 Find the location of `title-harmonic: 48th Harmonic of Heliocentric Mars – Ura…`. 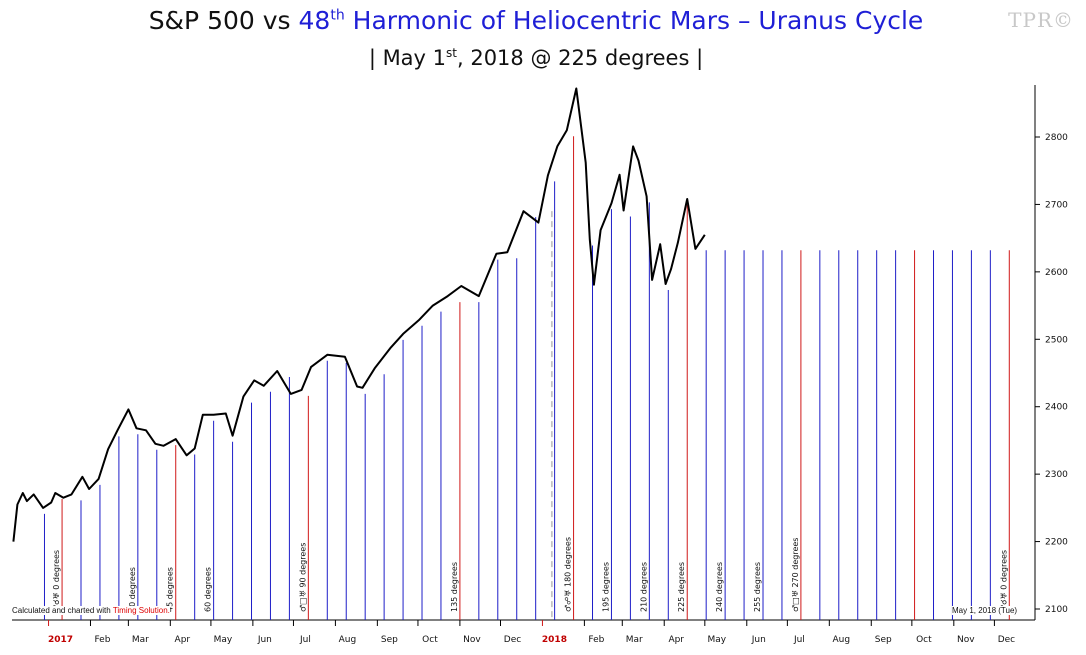

title-harmonic: 48th Harmonic of Heliocentric Mars – Ura… is located at coordinates (611, 20).